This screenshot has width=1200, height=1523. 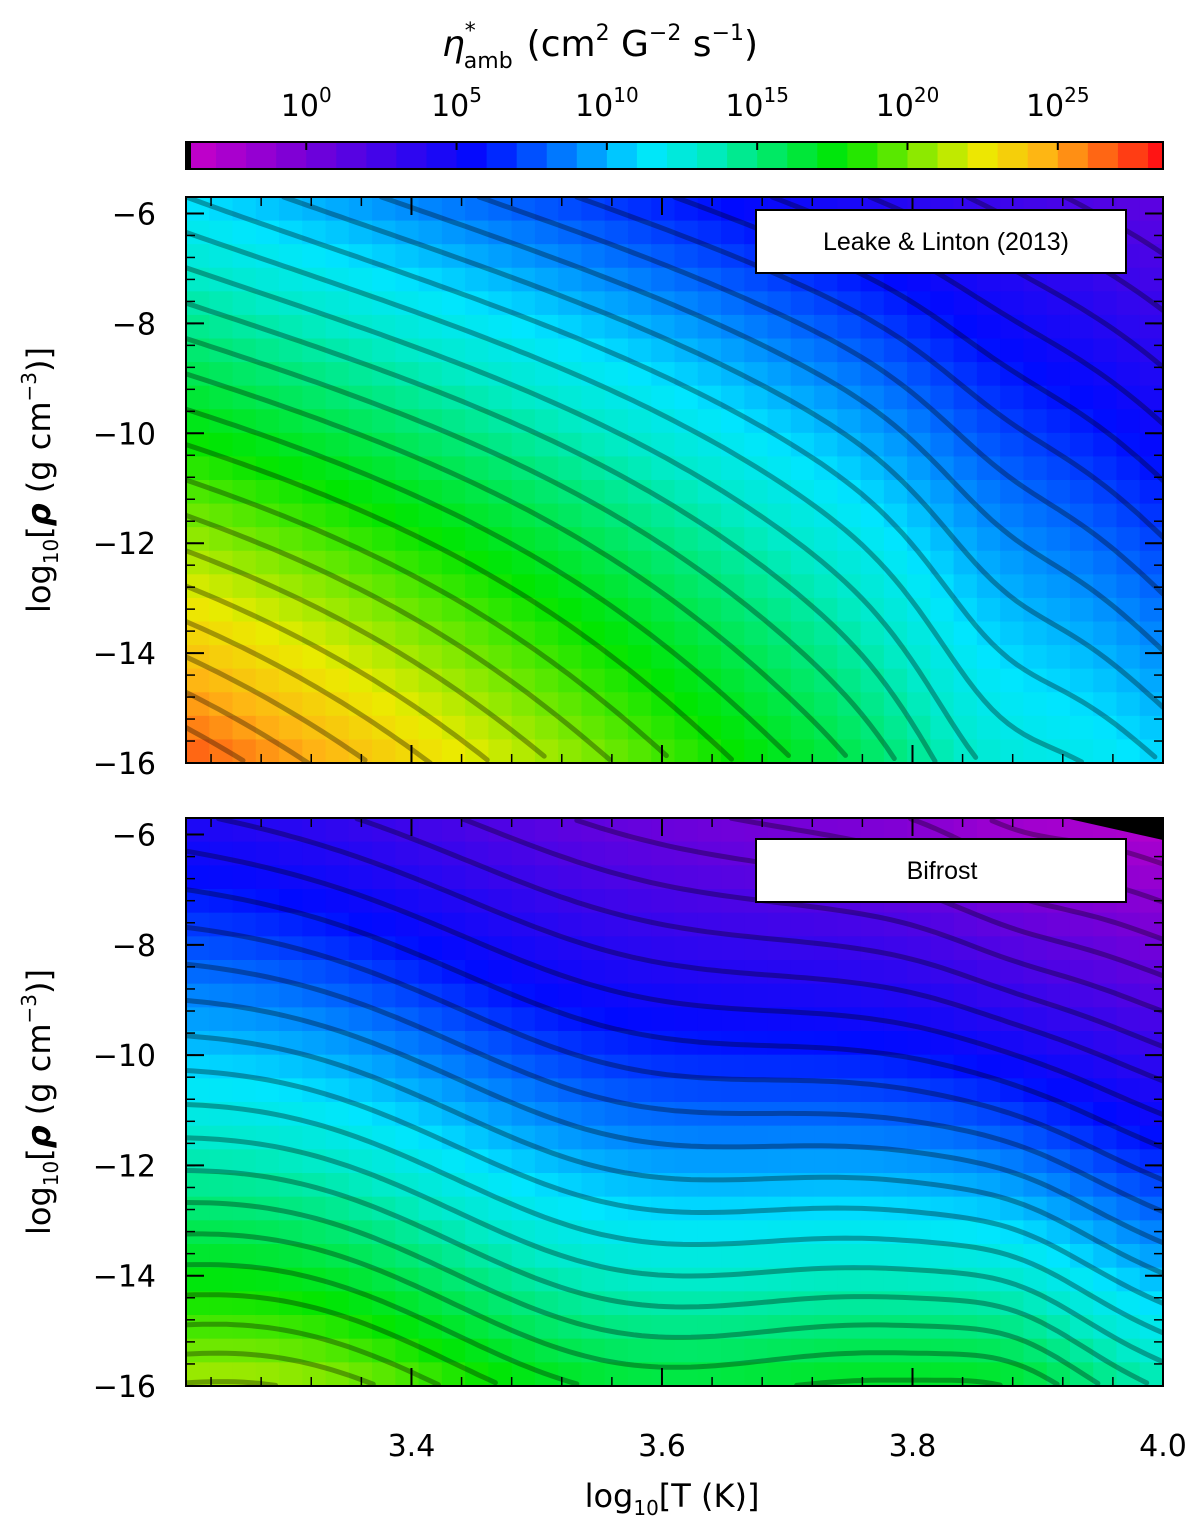 I want to click on colorbar-title-subscript: amb, so click(x=488, y=61).